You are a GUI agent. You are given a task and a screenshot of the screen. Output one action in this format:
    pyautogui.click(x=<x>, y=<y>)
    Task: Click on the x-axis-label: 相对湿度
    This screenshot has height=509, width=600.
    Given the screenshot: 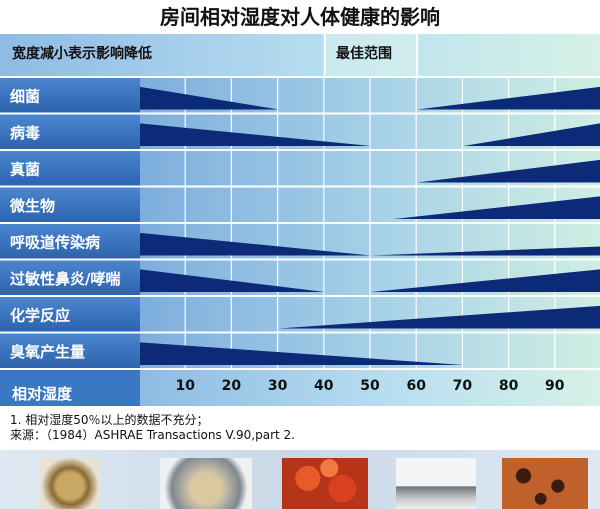 What is the action you would take?
    pyautogui.click(x=42, y=394)
    